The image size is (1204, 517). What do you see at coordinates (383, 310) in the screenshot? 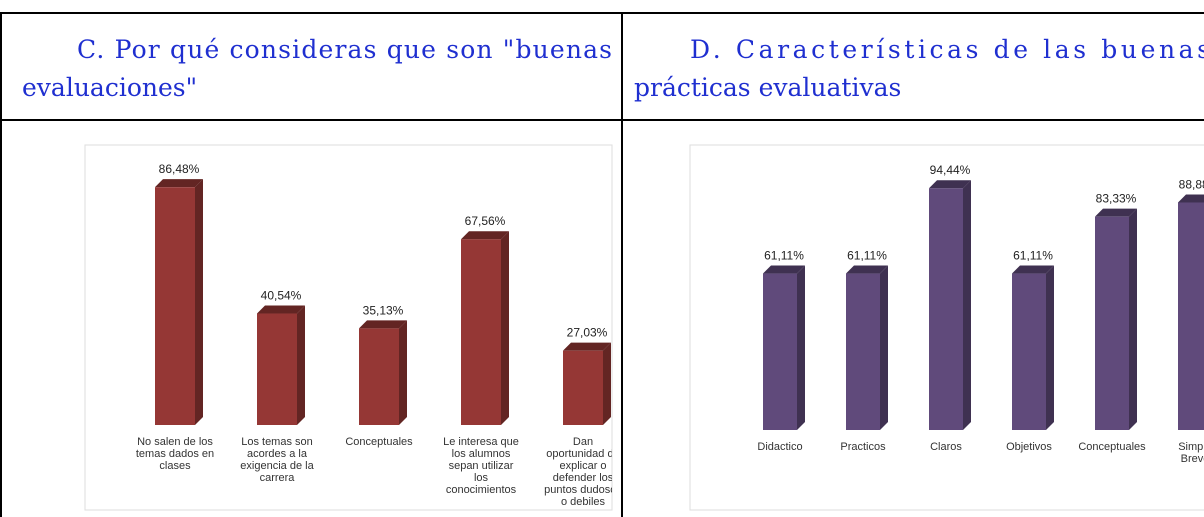
I see `data-label: 35,13%` at bounding box center [383, 310].